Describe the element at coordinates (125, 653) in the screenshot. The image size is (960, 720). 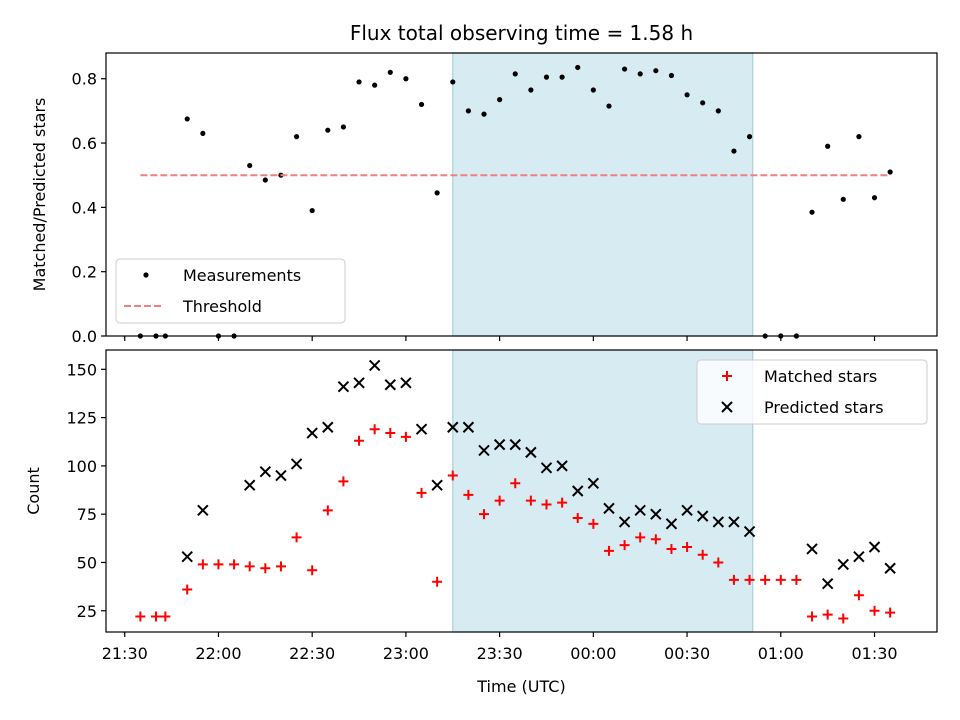
I see `xtick-label-0: 21:30` at that location.